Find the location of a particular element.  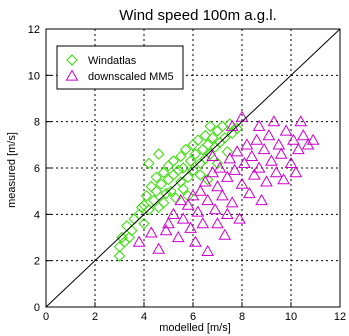

x-tick-label: 0 is located at coordinates (46, 317).